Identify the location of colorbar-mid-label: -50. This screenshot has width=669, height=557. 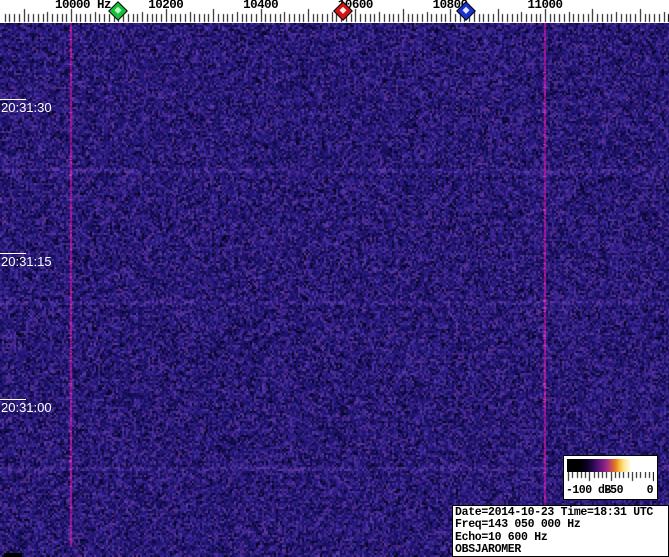
(613, 490).